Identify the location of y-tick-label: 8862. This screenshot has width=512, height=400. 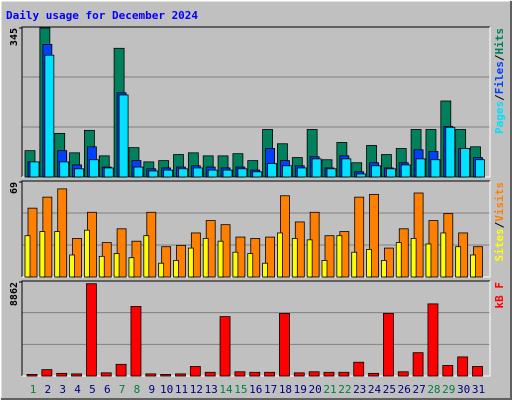
(14, 294).